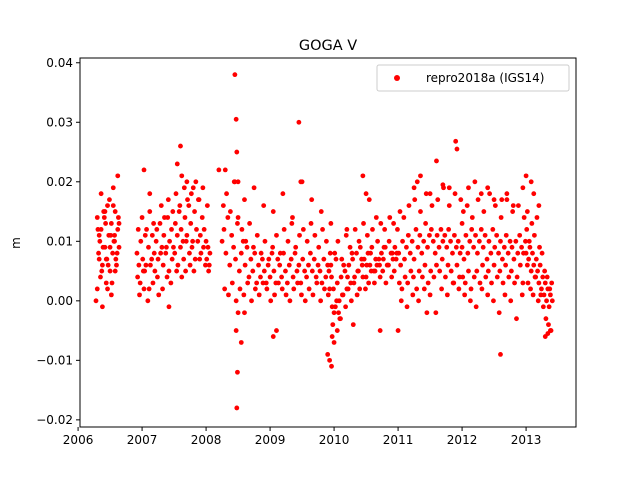 This screenshot has width=640, height=480. I want to click on x-tick-label: 2007, so click(142, 440).